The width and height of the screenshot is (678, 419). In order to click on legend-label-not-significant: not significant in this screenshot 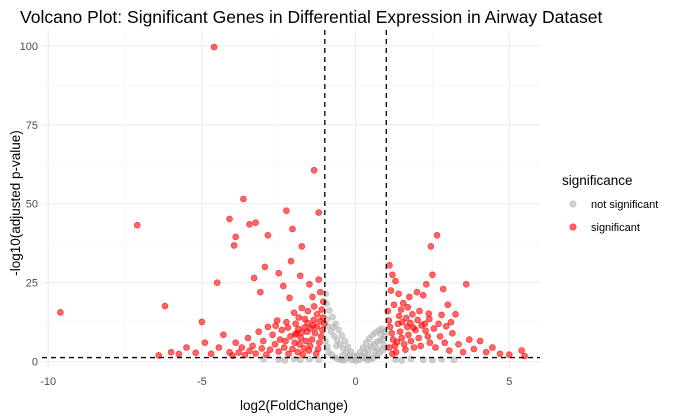, I will do `click(624, 205)`.